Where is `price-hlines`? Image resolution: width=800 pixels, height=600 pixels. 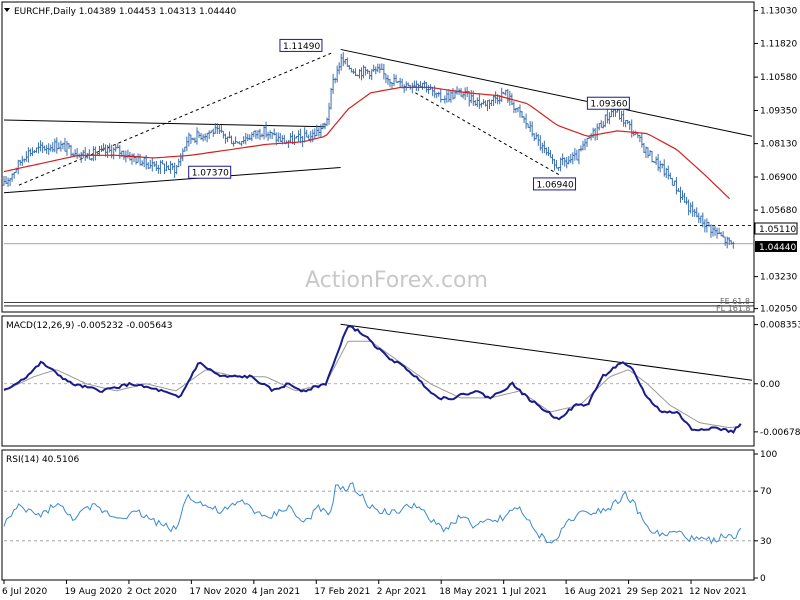
price-hlines is located at coordinates (379, 266).